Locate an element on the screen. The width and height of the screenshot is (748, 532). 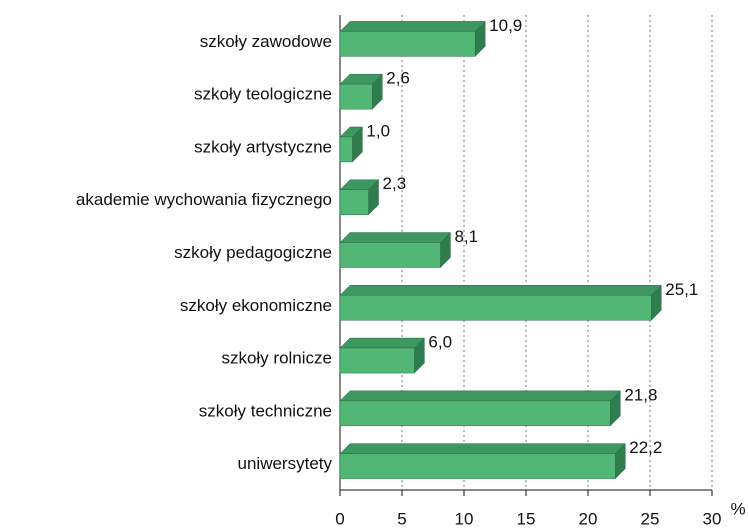
x-tick-label: 0 is located at coordinates (339, 518).